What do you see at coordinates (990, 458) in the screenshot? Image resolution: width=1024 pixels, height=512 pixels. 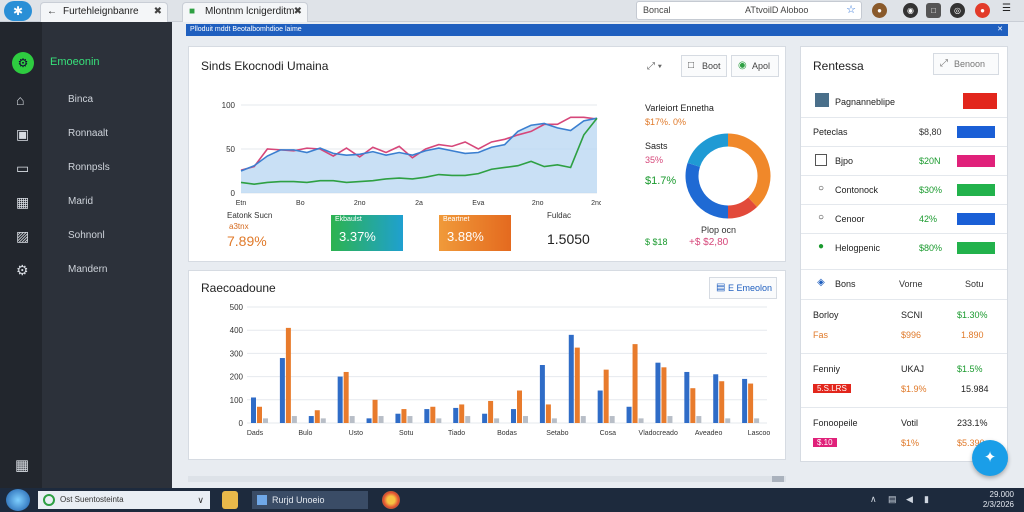 I see `floating-action-button: ✦` at bounding box center [990, 458].